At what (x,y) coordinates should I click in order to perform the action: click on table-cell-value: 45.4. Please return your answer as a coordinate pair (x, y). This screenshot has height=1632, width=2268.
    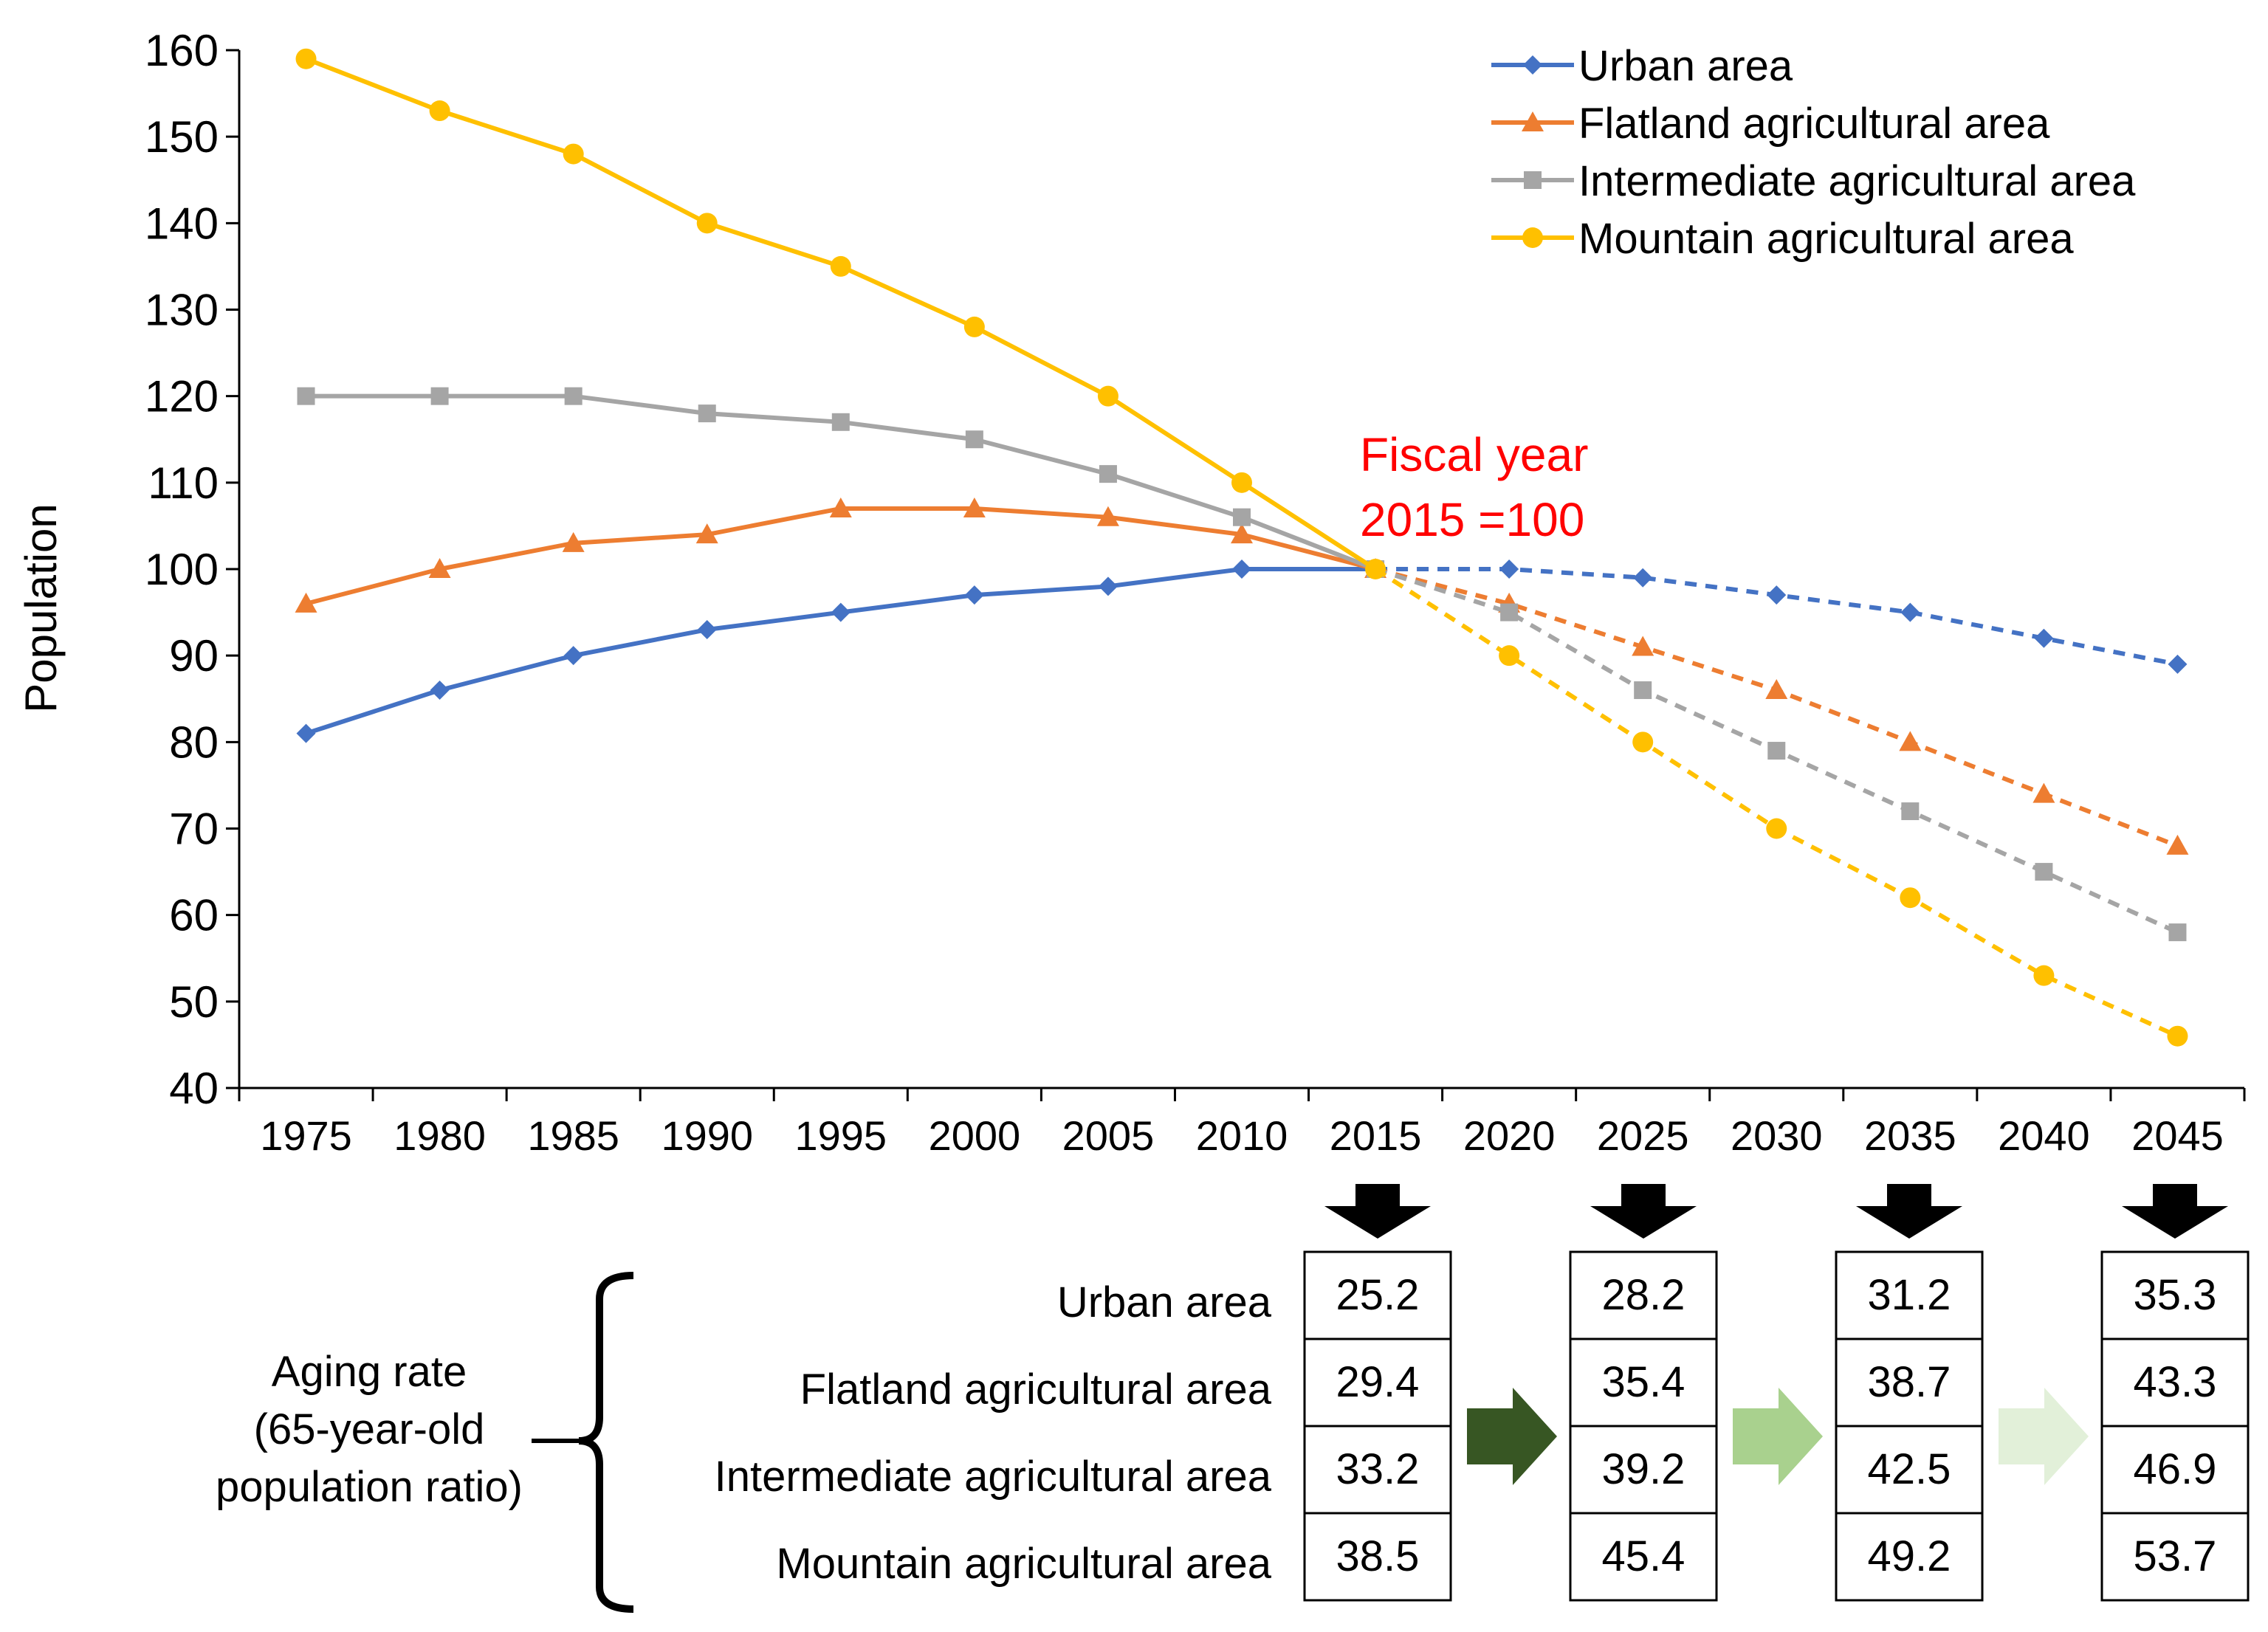
    Looking at the image, I should click on (1643, 1556).